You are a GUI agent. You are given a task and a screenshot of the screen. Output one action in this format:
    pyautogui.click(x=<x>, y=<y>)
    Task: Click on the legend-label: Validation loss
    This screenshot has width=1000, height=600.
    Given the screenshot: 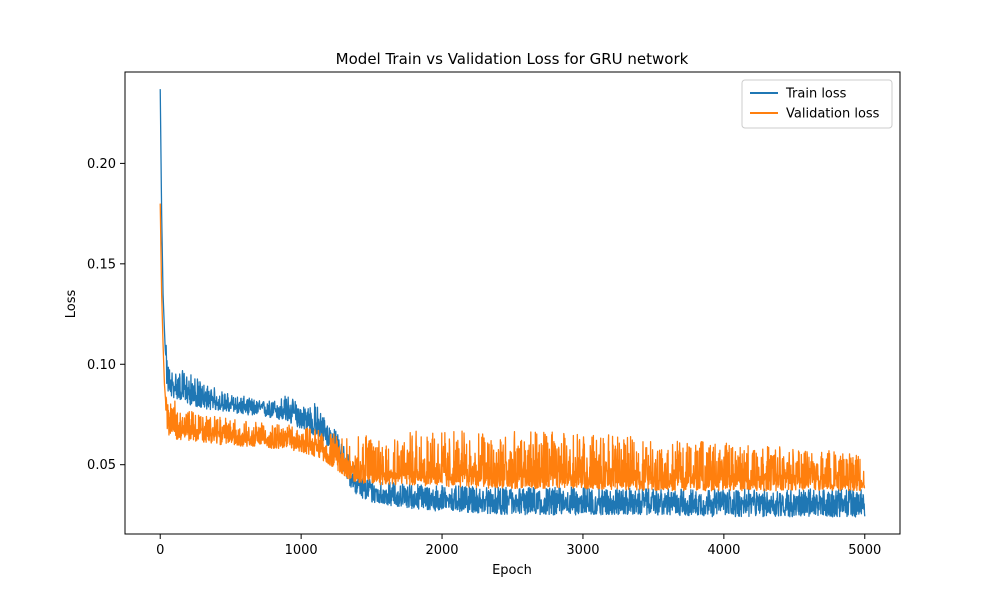 What is the action you would take?
    pyautogui.click(x=833, y=114)
    